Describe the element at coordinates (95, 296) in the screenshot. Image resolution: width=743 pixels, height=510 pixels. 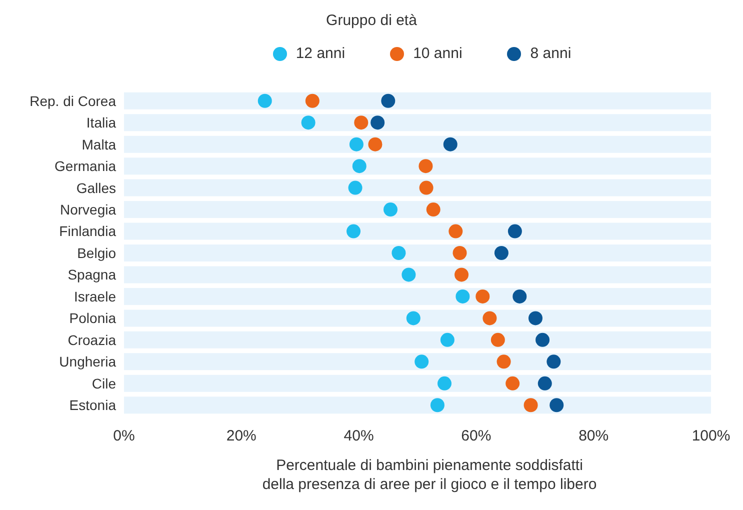
I see `y-tick-label: Israele` at that location.